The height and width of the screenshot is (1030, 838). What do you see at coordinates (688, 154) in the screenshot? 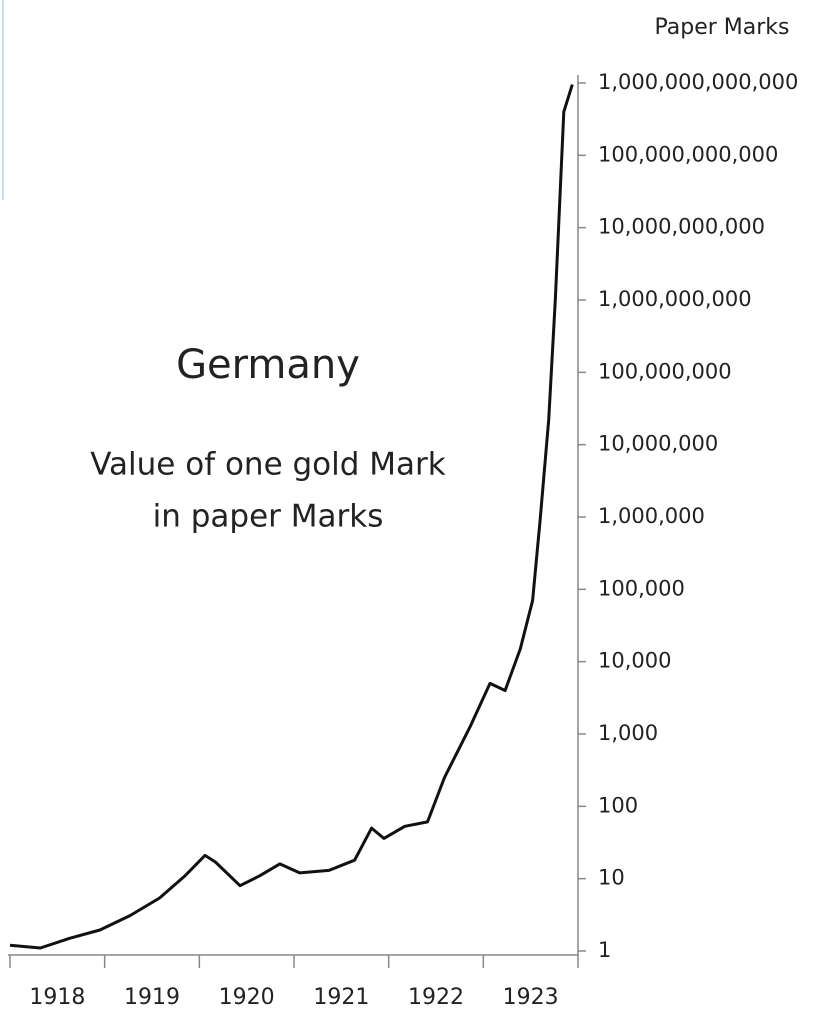
I see `y-tick-label: 100,000,000,000` at bounding box center [688, 154].